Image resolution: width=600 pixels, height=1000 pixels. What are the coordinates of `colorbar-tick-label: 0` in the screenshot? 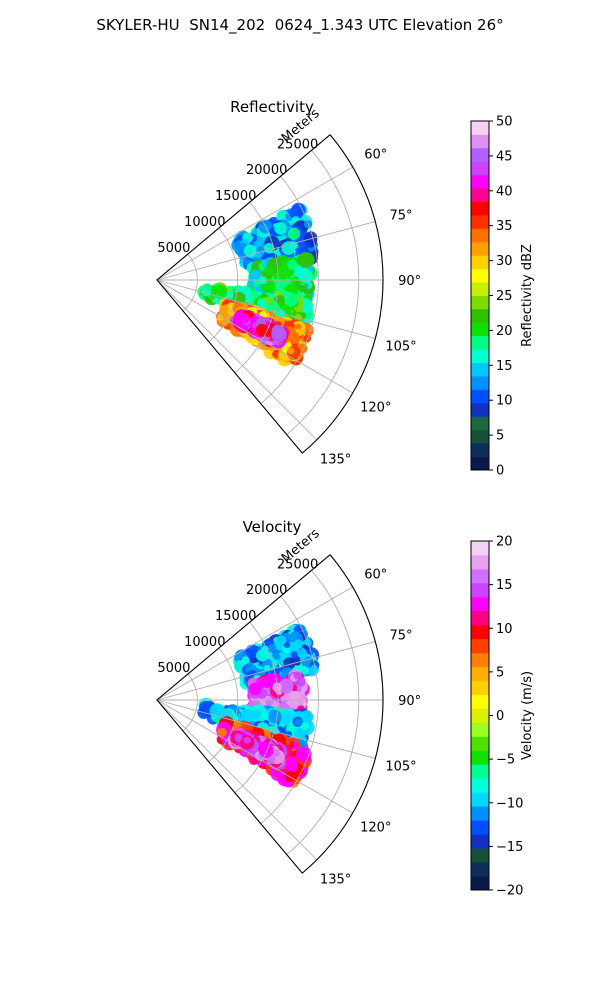 It's located at (500, 716).